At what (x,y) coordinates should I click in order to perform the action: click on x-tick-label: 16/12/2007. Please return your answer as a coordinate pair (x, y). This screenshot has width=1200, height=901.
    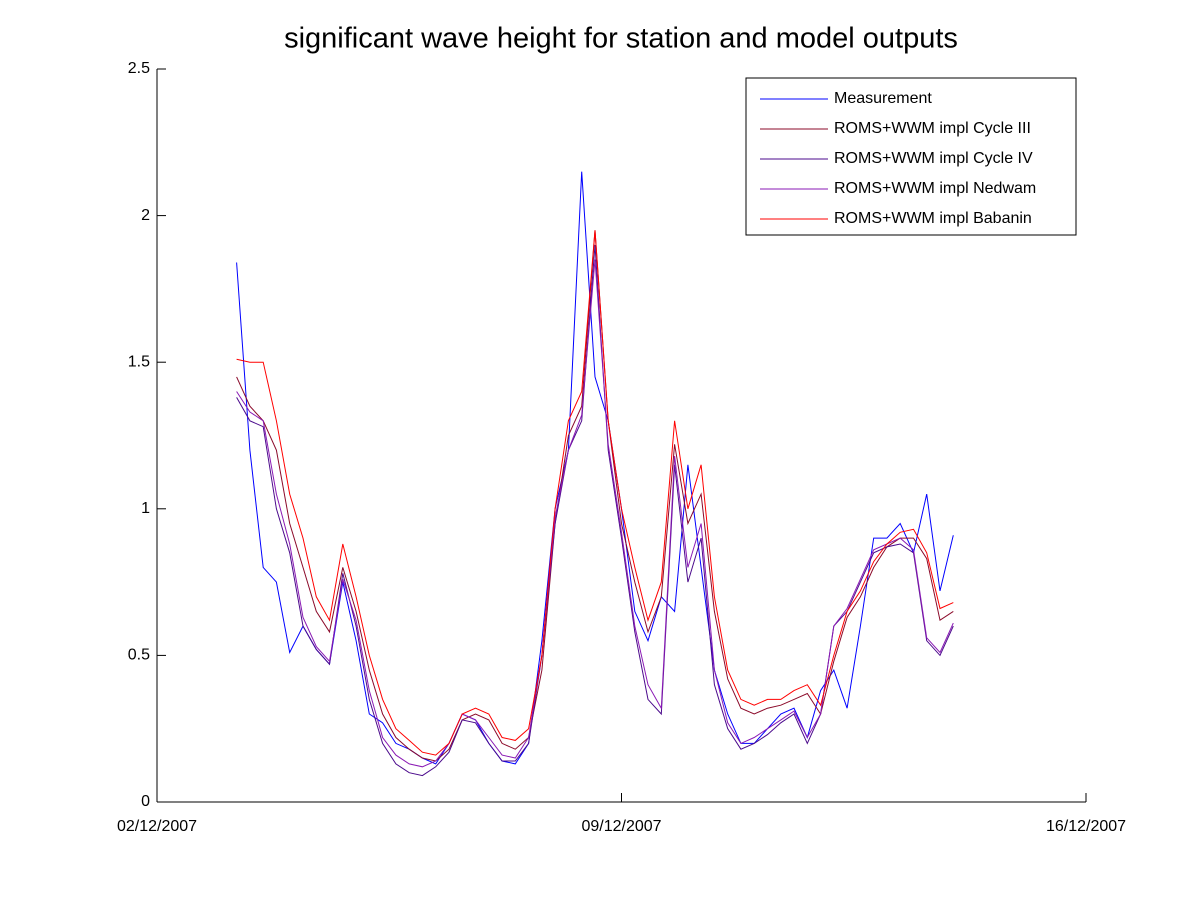
    Looking at the image, I should click on (1086, 826).